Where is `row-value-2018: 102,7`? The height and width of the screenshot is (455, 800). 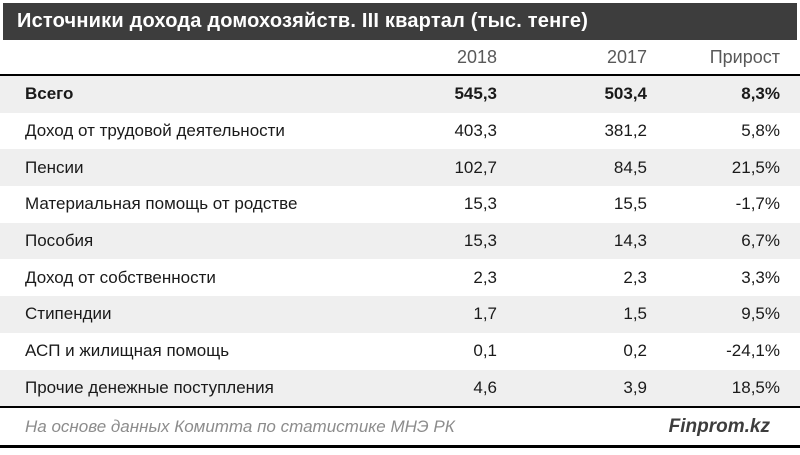 row-value-2018: 102,7 is located at coordinates (475, 167).